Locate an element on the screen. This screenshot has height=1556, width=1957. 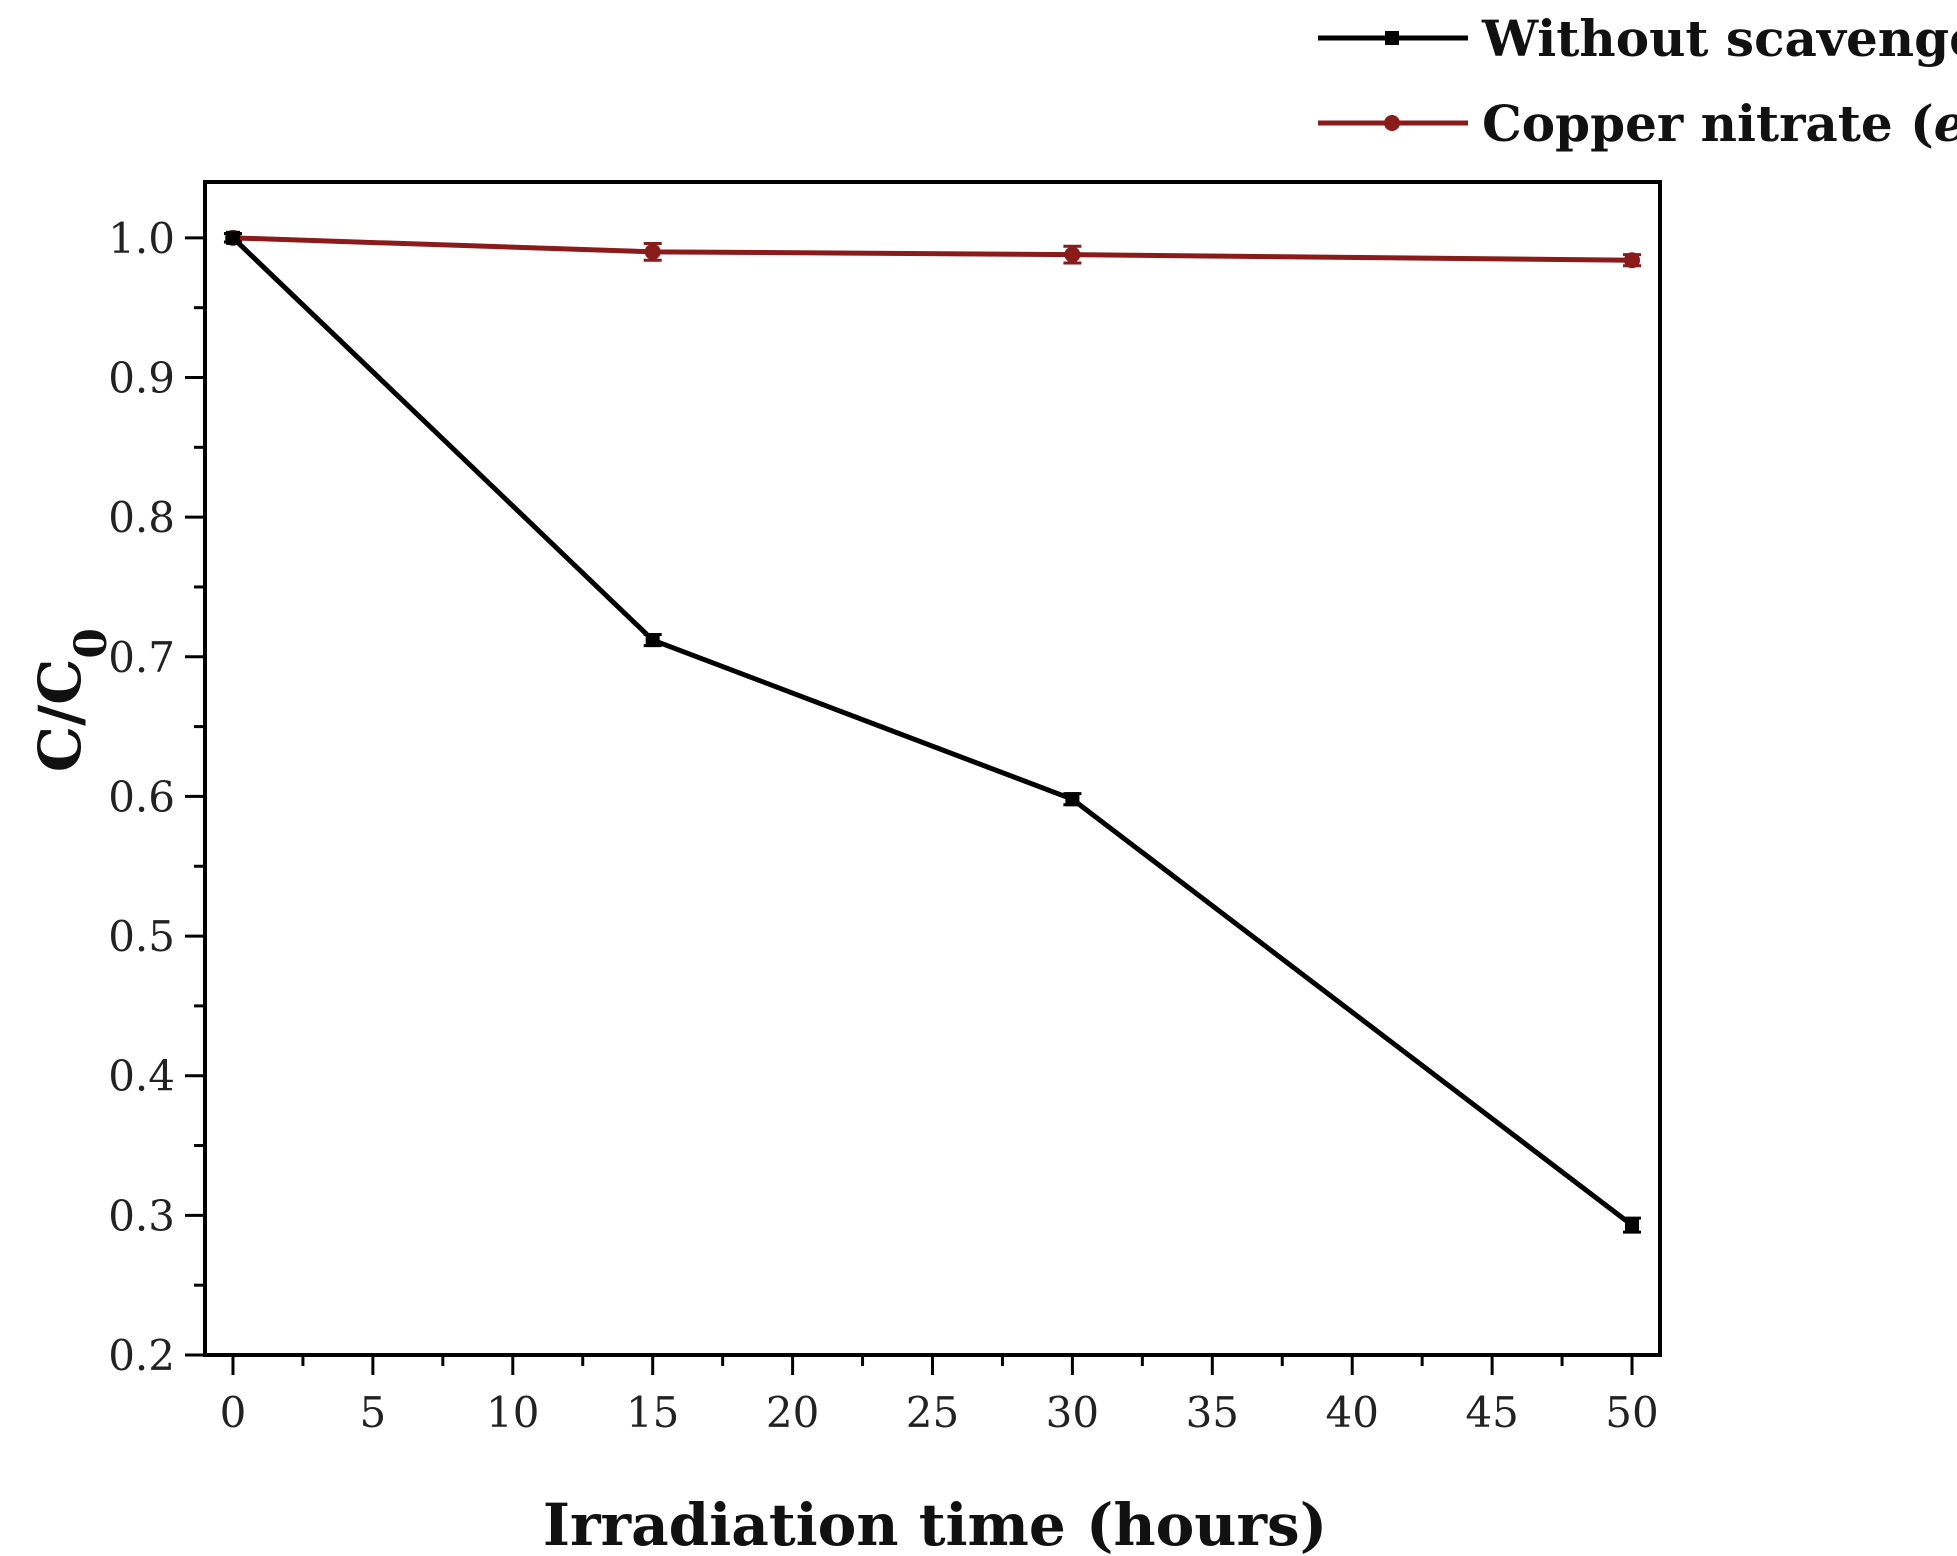
y-tick-label: 0.5 is located at coordinates (141, 936).